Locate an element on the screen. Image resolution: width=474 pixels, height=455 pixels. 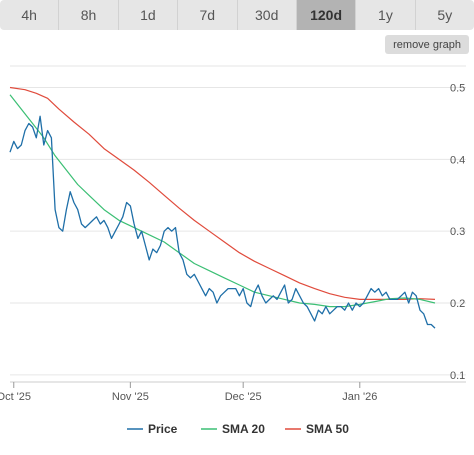
chart-legend: Price SMA 20 SMA 50 is located at coordinates (238, 429).